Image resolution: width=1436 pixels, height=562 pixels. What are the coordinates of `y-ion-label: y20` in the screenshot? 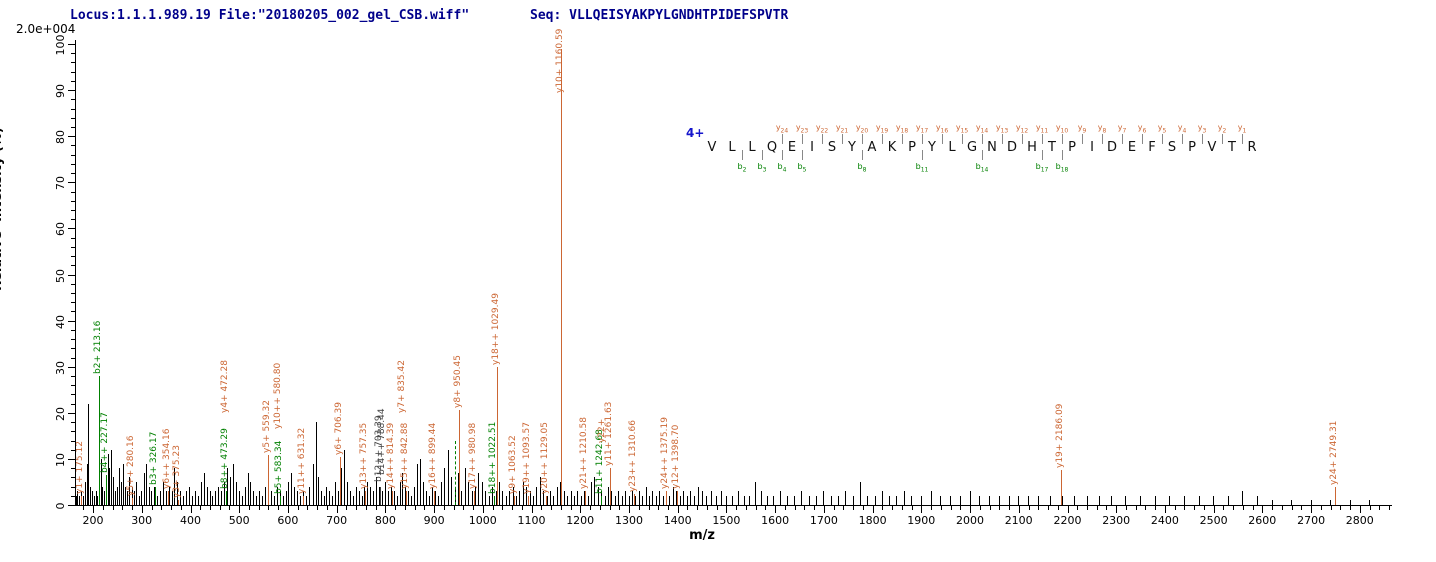 It's located at (862, 129).